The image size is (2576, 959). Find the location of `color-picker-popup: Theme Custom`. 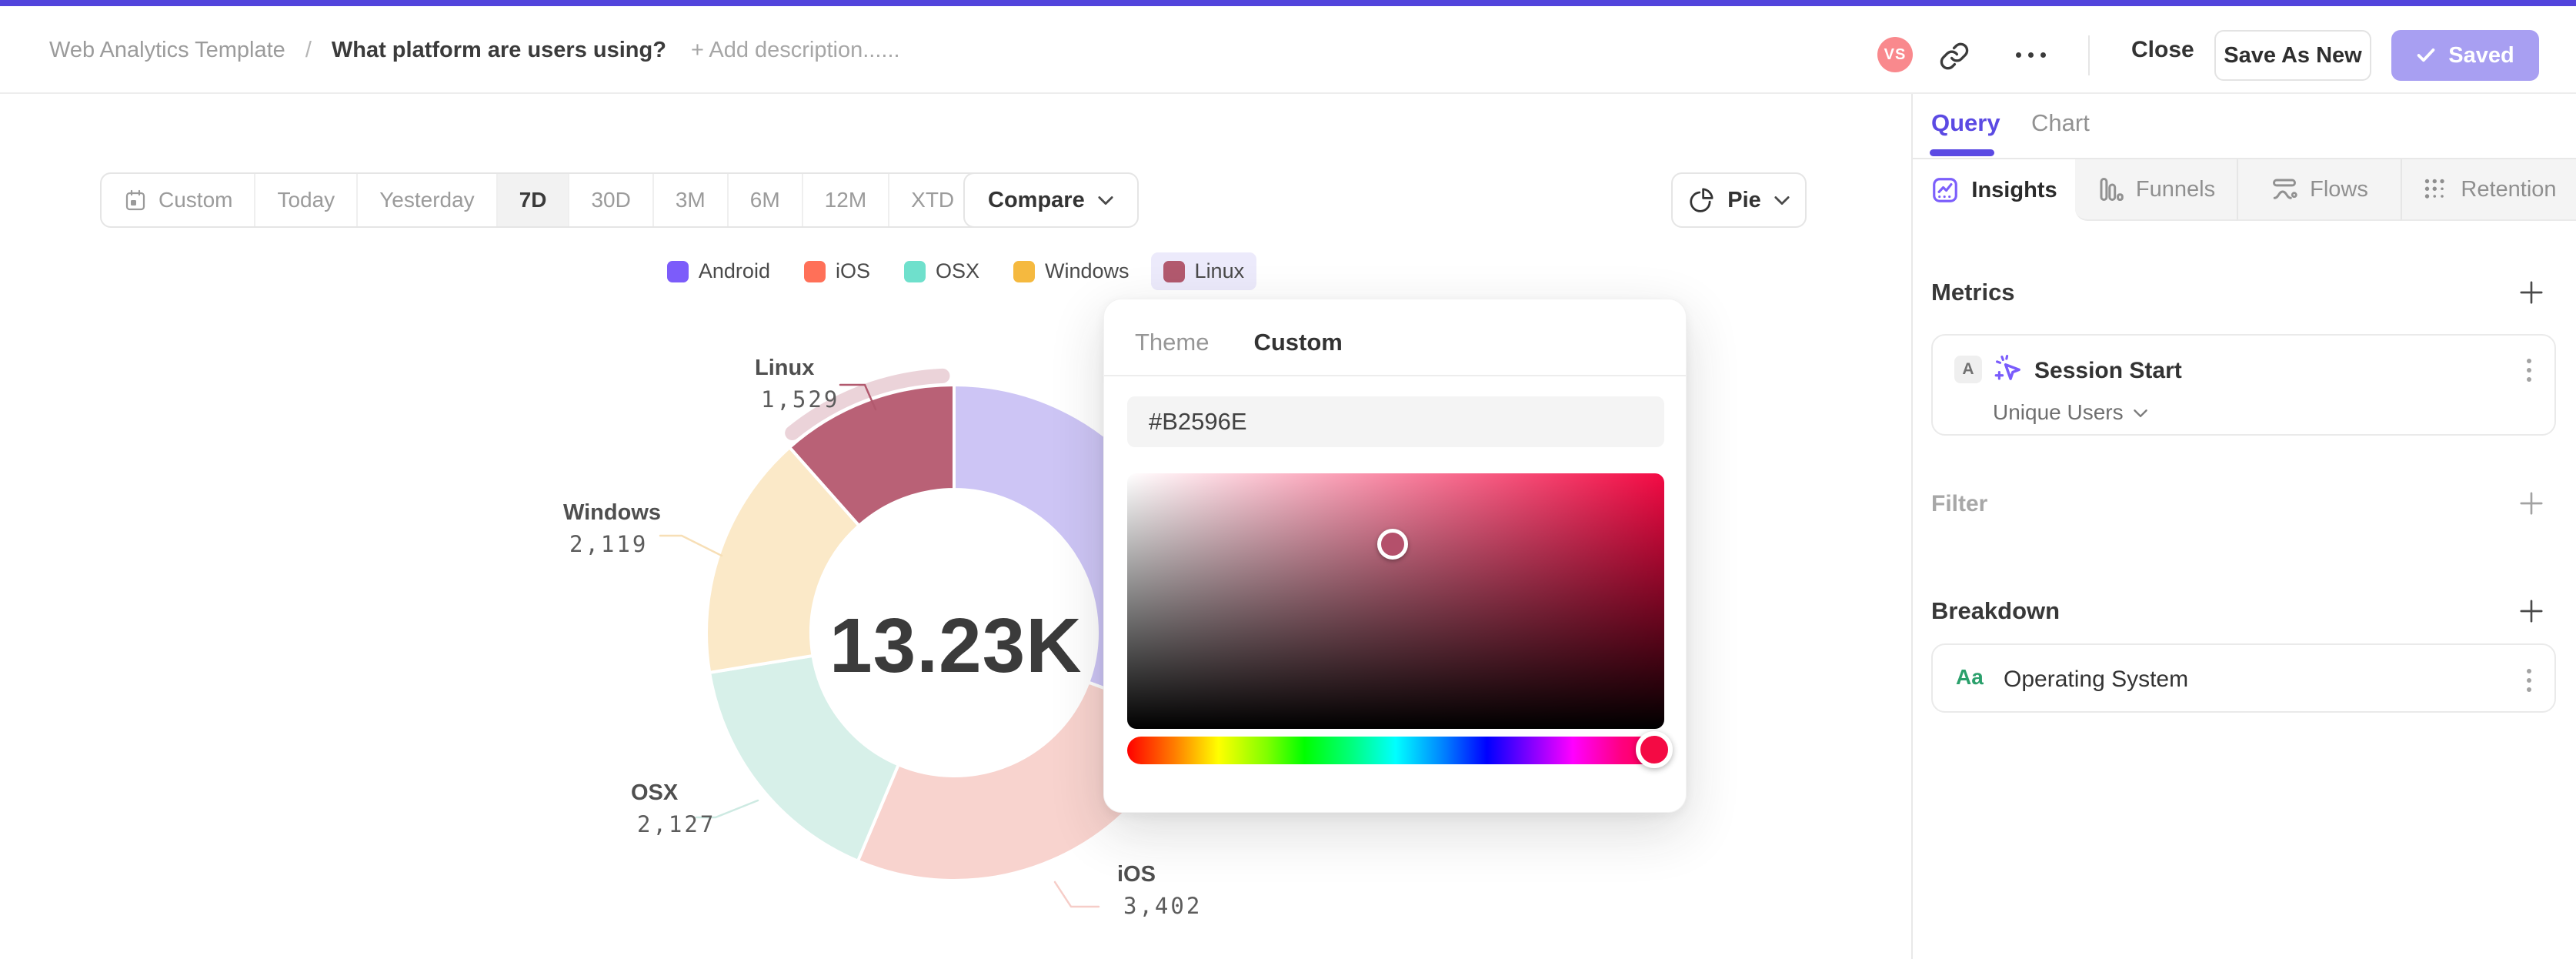

color-picker-popup: Theme Custom is located at coordinates (1395, 556).